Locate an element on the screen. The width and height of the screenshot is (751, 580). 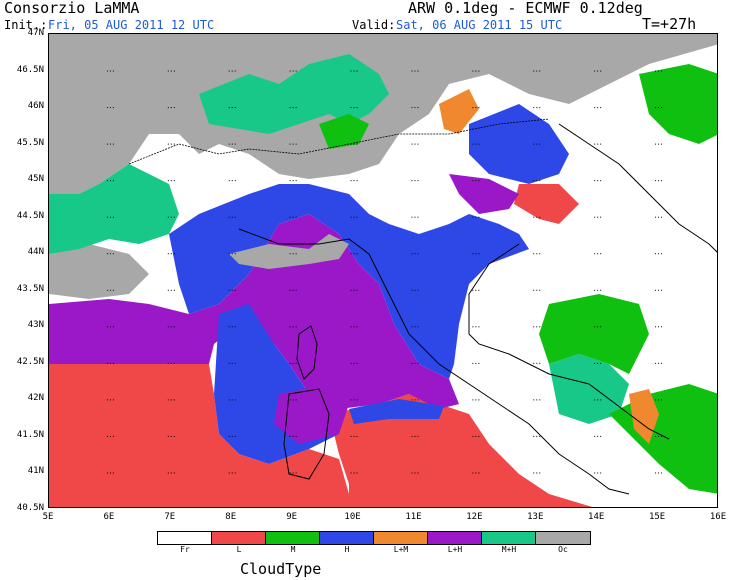
lon-tick-label: 7E is located at coordinates (170, 517).